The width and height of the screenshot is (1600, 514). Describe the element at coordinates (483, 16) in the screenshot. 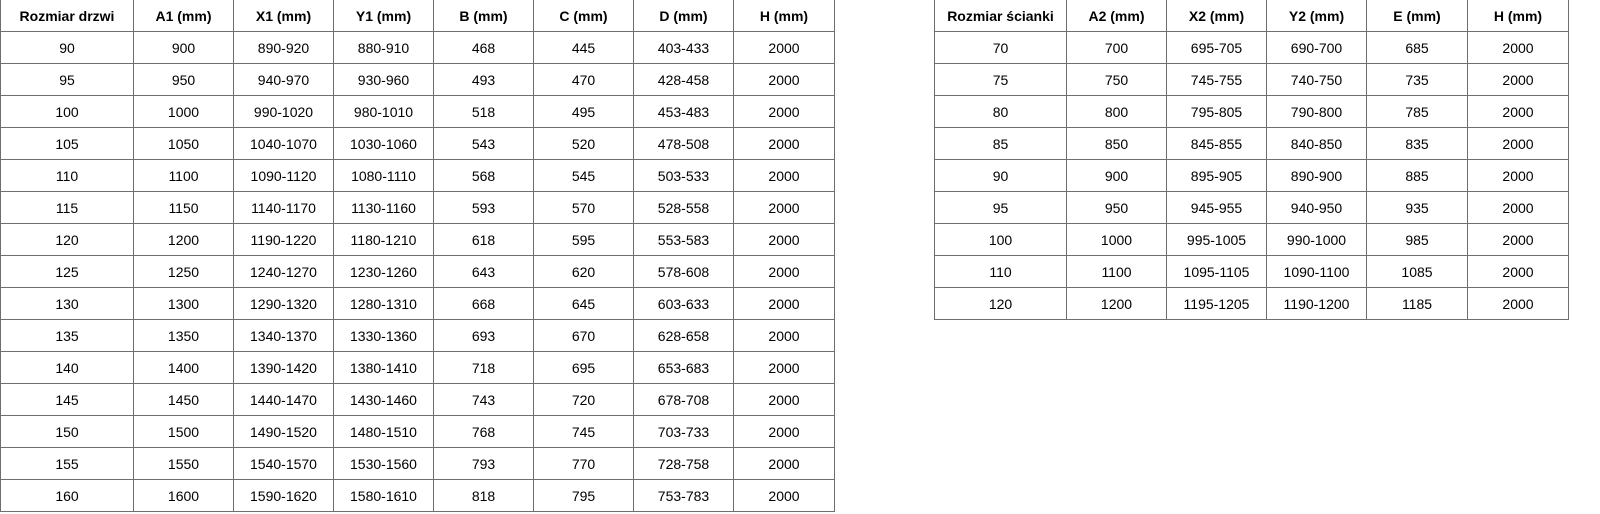

I see `column-header: B (mm)` at that location.